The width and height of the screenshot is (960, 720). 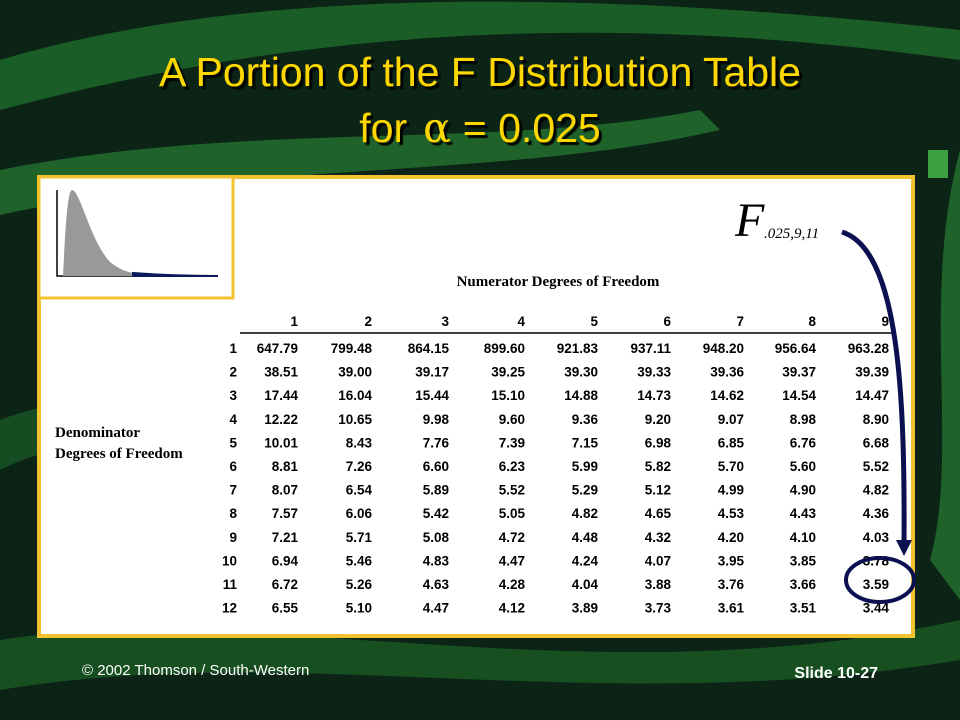 I want to click on table-cell: 3.89, so click(x=585, y=608).